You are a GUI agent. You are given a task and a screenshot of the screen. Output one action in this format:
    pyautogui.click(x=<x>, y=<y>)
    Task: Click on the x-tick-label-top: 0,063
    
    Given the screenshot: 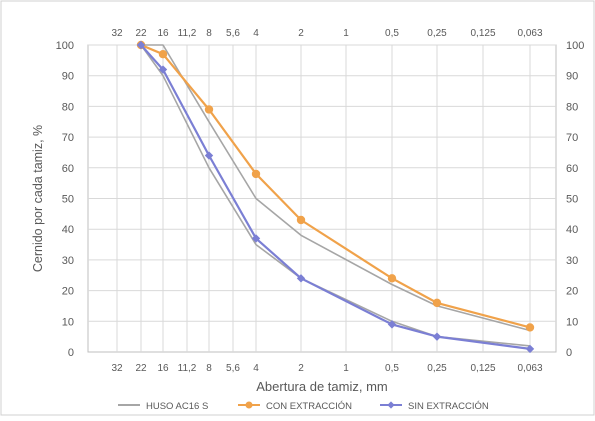 What is the action you would take?
    pyautogui.click(x=529, y=33)
    